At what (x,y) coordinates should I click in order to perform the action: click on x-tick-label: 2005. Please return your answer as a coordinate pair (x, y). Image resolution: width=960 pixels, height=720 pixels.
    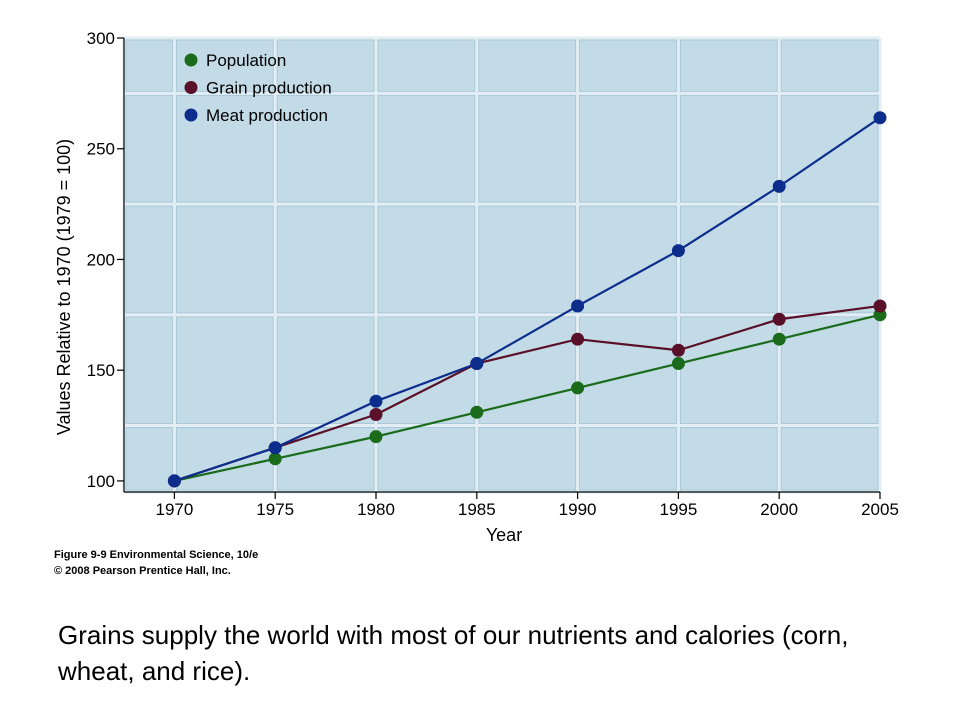
    Looking at the image, I should click on (880, 509).